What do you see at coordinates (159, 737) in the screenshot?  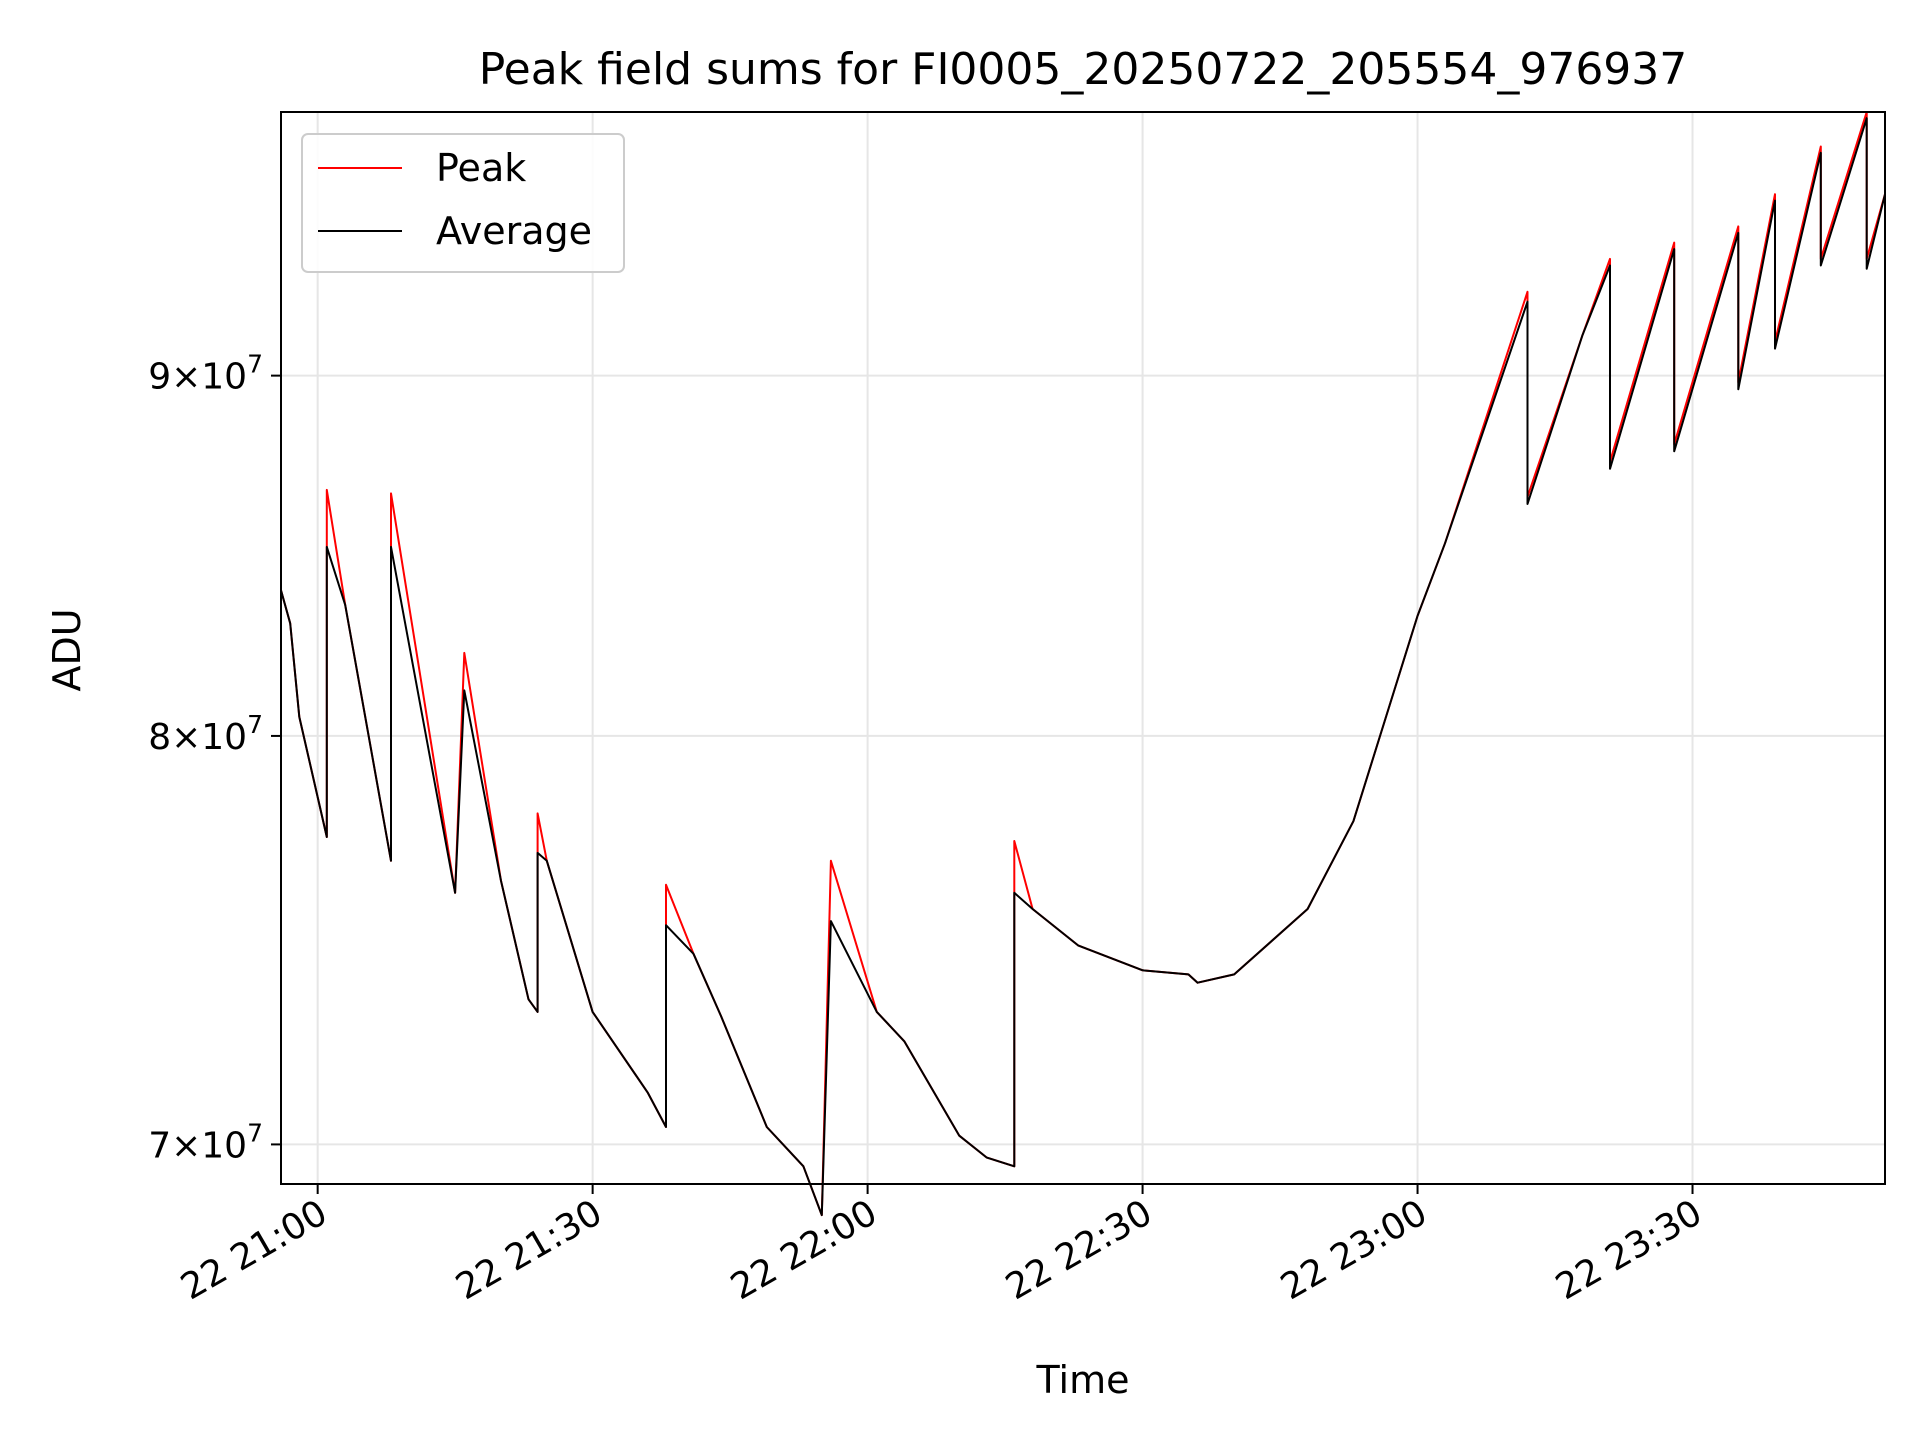 I see `y-tick-mantissa: 8` at bounding box center [159, 737].